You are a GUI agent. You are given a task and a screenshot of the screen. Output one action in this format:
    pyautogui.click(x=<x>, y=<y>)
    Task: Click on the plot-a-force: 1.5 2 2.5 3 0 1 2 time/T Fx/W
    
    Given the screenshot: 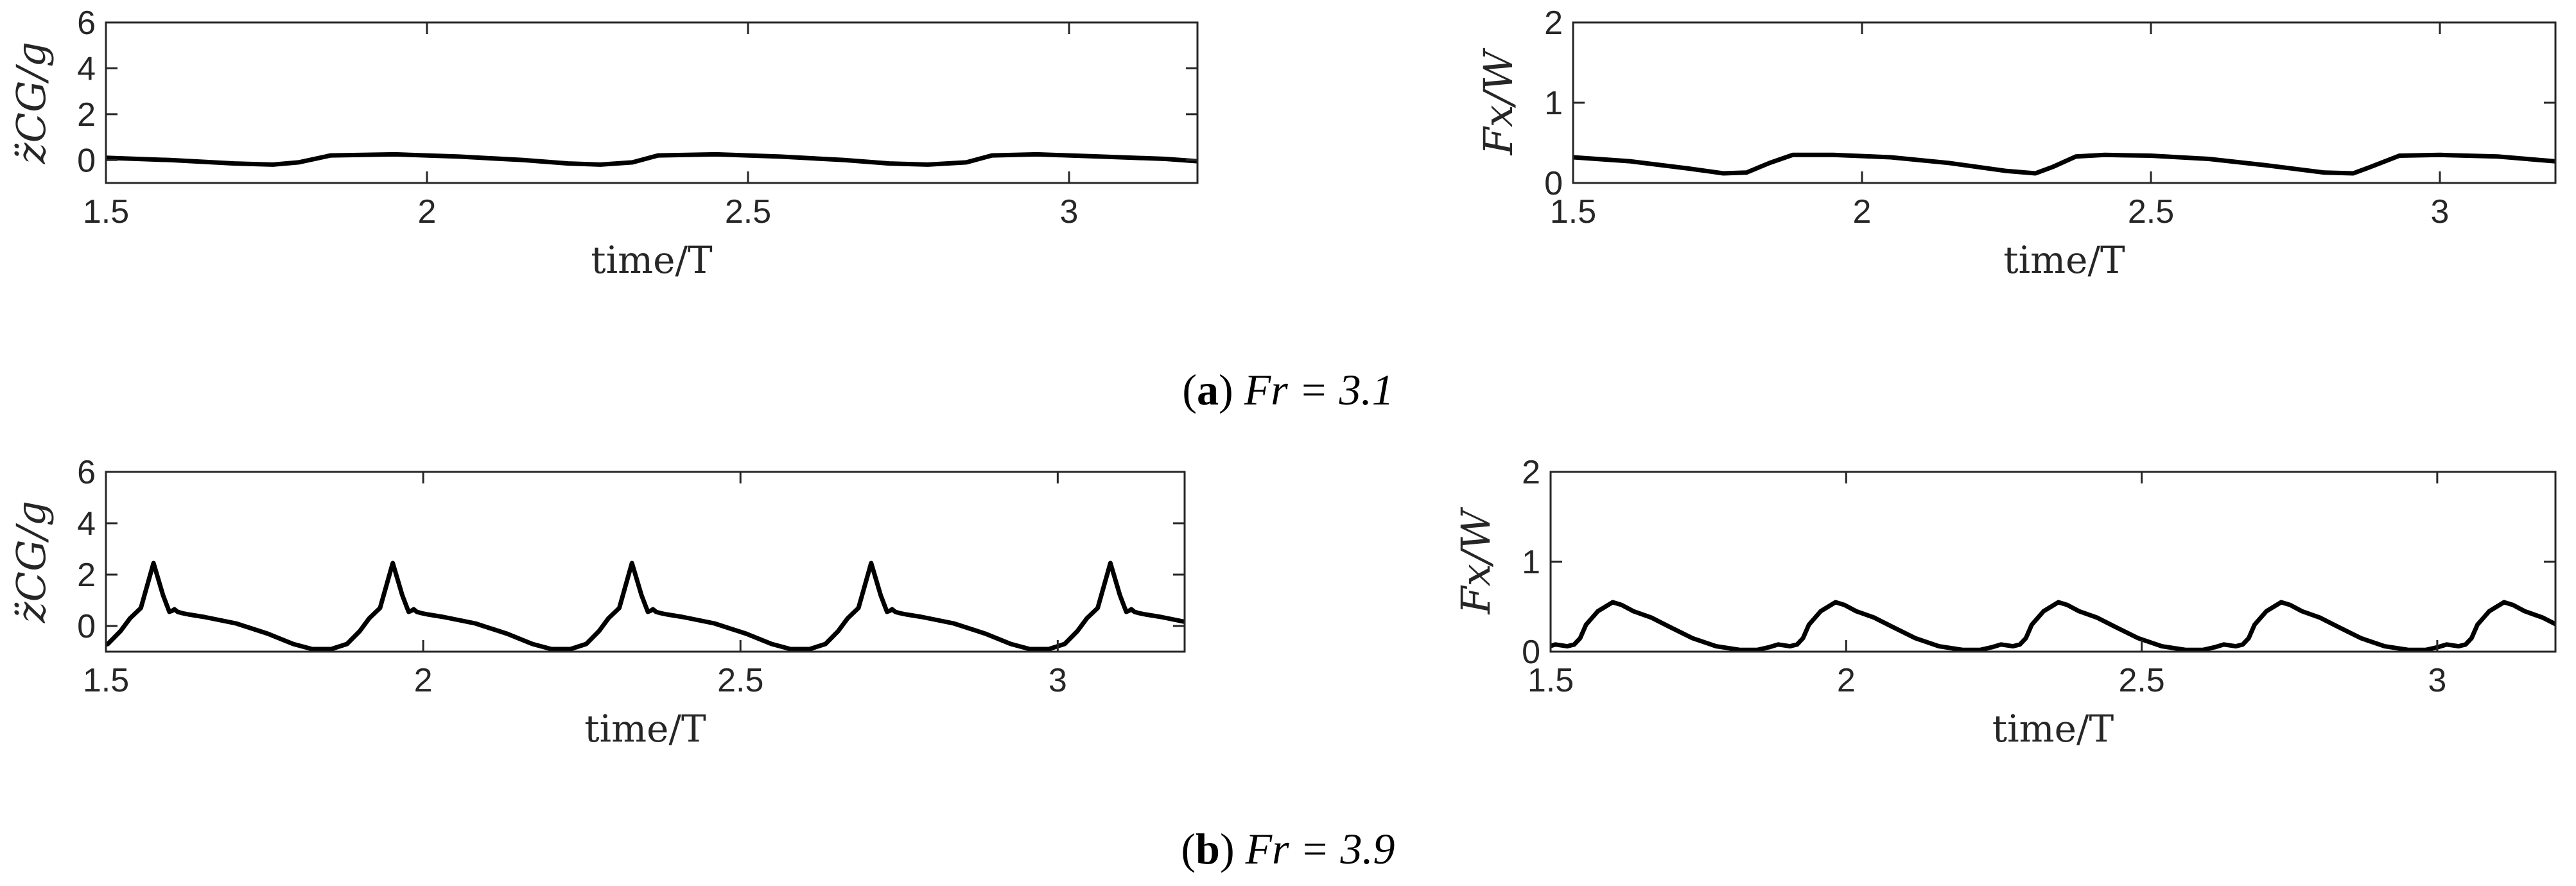 What is the action you would take?
    pyautogui.click(x=2016, y=143)
    